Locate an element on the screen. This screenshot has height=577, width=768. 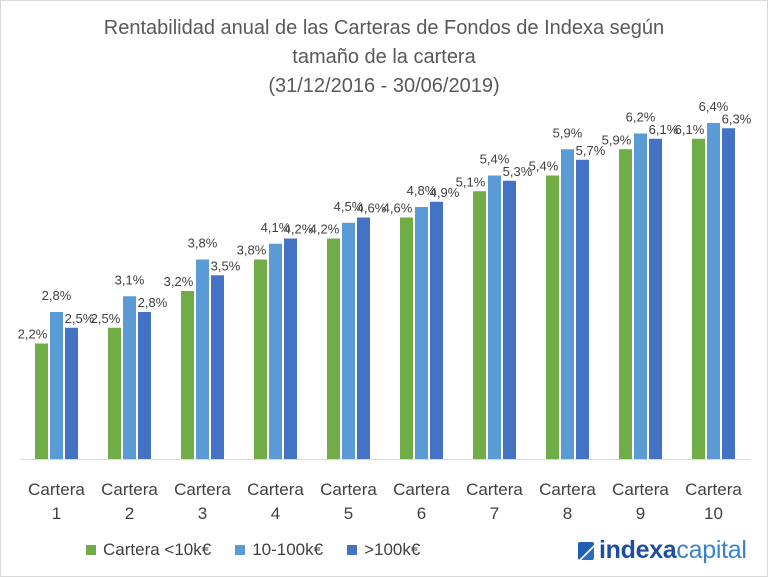
x-tick-label: 10 is located at coordinates (713, 513).